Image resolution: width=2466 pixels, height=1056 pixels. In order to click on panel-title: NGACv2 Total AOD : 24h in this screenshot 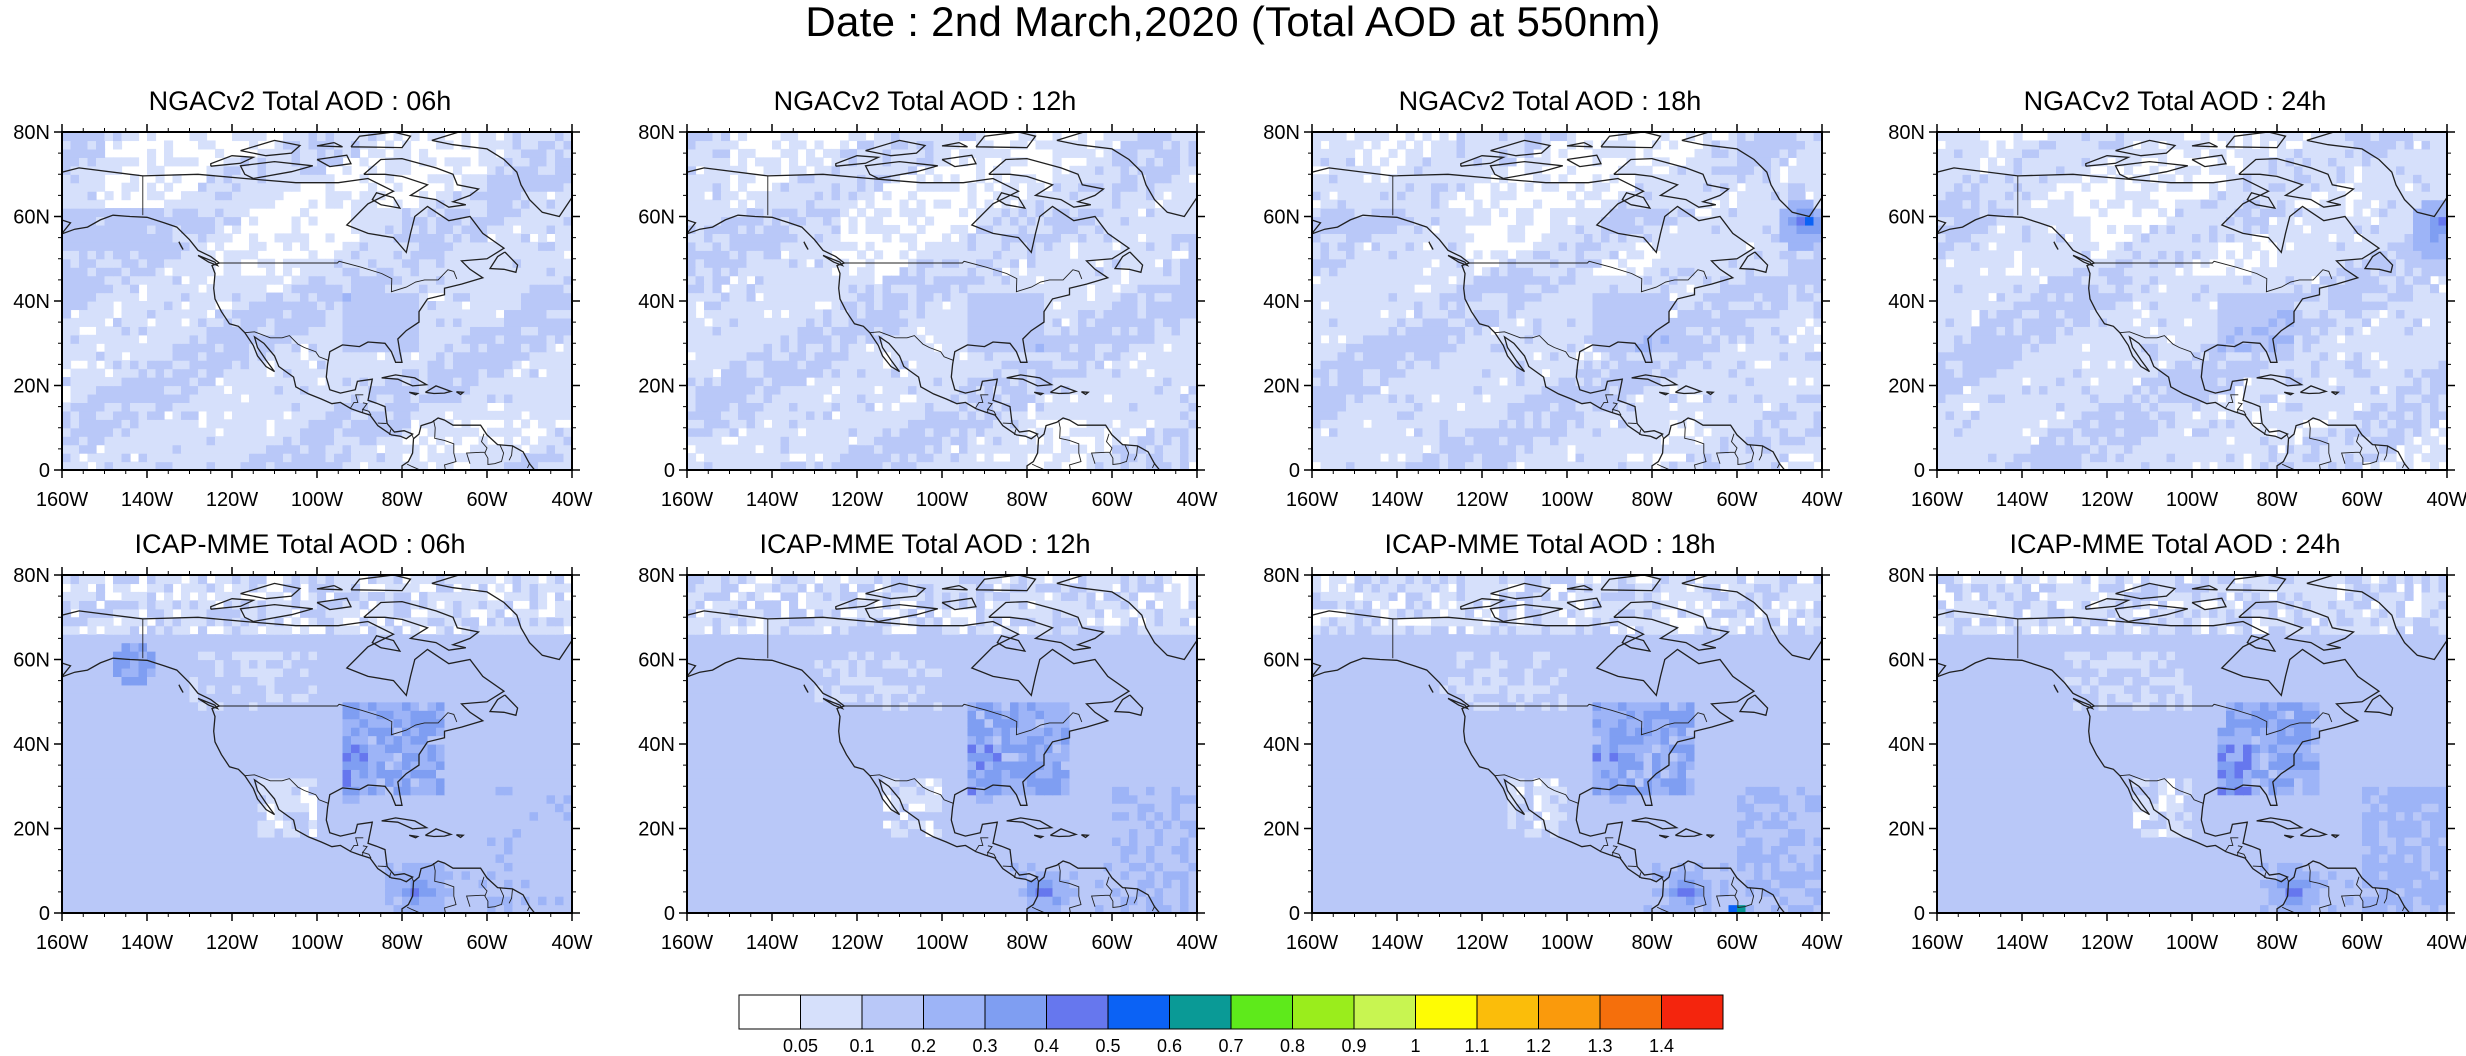, I will do `click(2175, 101)`.